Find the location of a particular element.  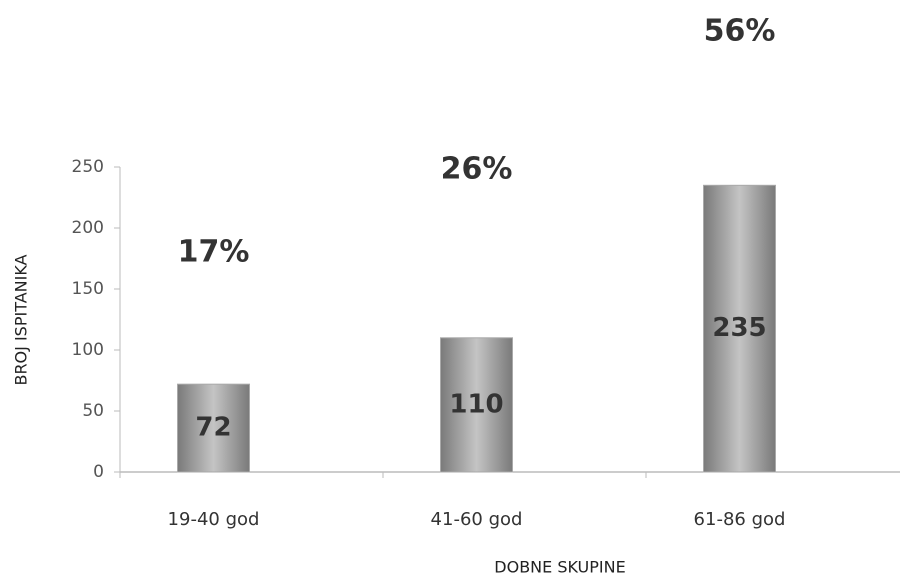

annotation: 26% is located at coordinates (477, 169).